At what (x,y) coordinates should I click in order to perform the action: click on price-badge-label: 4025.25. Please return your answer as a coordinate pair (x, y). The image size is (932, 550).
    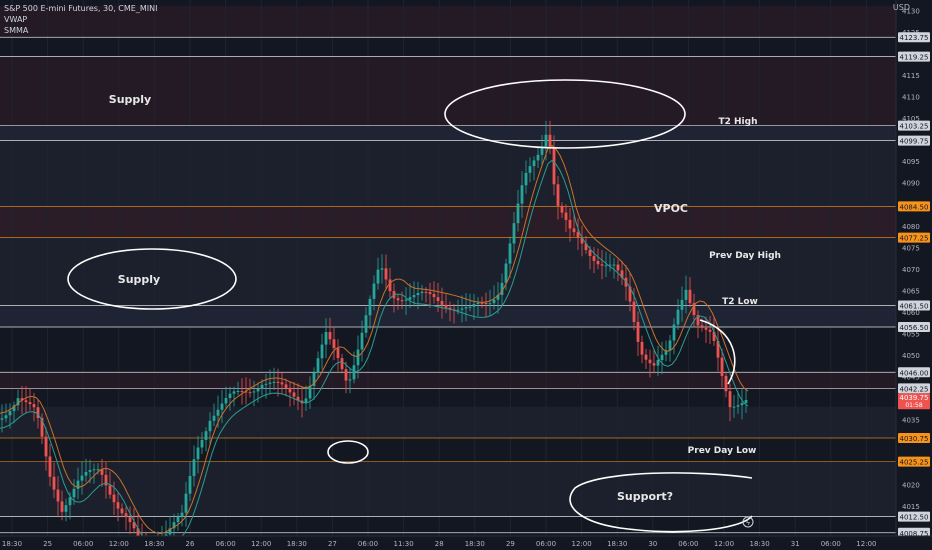
    Looking at the image, I should click on (914, 463).